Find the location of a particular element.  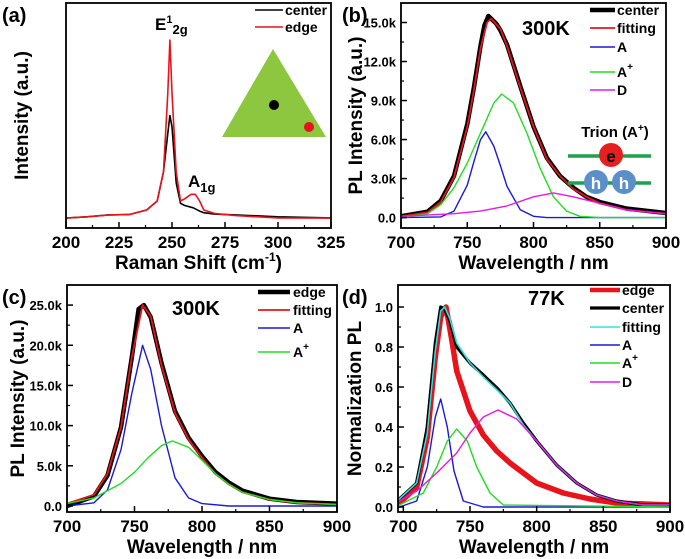

panel-label: (d) is located at coordinates (355, 298).